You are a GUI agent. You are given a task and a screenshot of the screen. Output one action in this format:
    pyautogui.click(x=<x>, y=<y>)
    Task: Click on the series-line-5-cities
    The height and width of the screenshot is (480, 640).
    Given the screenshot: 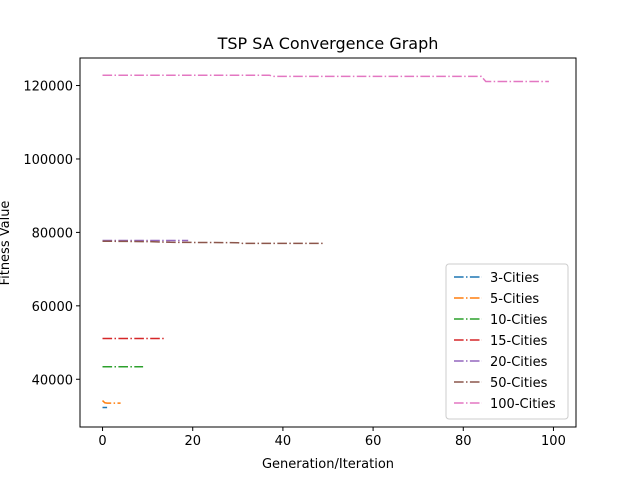 What is the action you would take?
    pyautogui.click(x=111, y=402)
    